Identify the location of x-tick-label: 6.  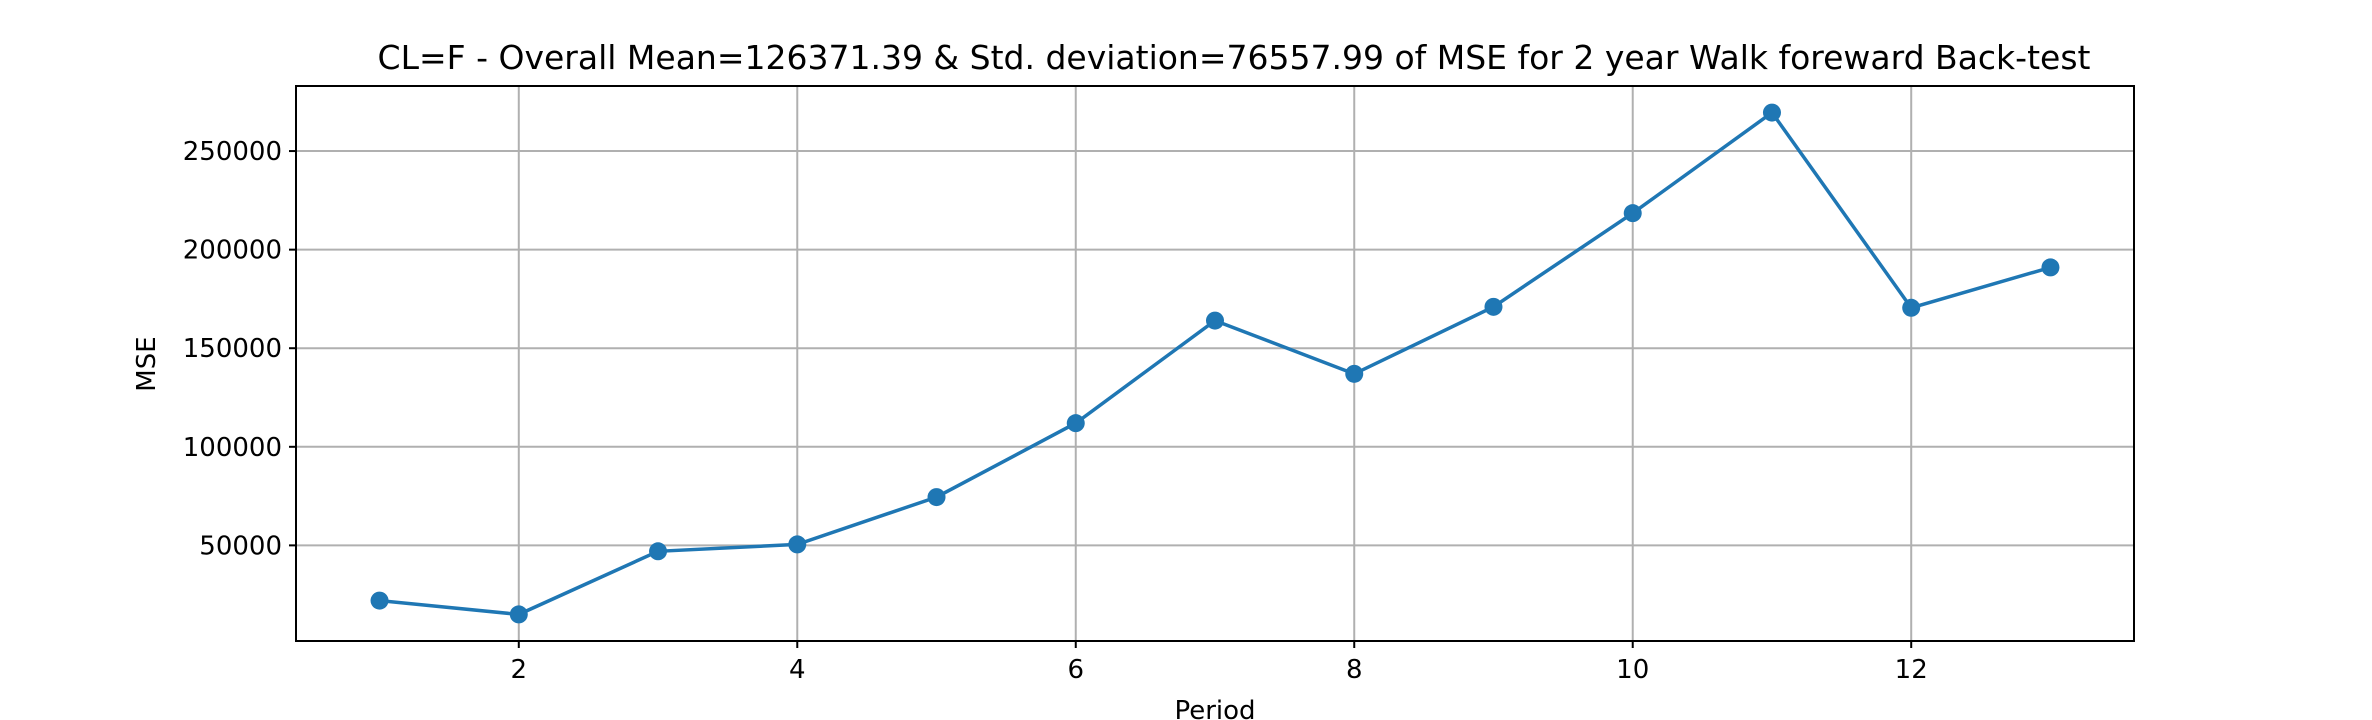
(1075, 670).